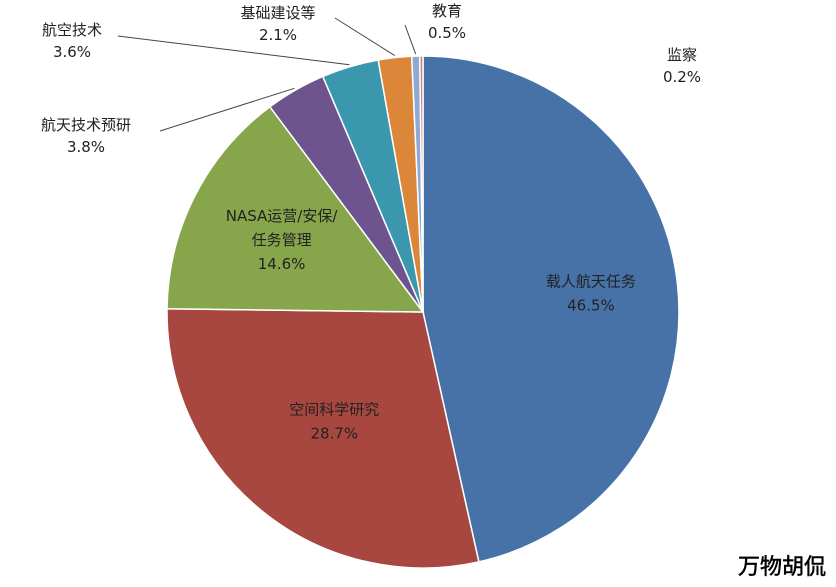 The height and width of the screenshot is (587, 836). Describe the element at coordinates (421, 184) in the screenshot. I see `slice-8-wedge` at that location.